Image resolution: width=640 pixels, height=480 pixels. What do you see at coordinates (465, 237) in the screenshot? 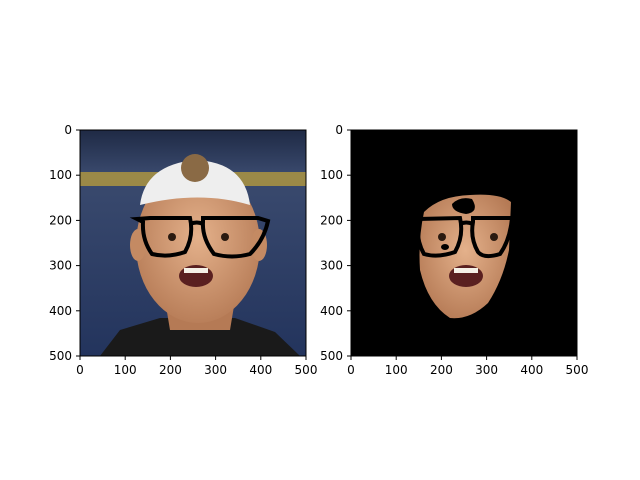
I see `right-glasses` at bounding box center [465, 237].